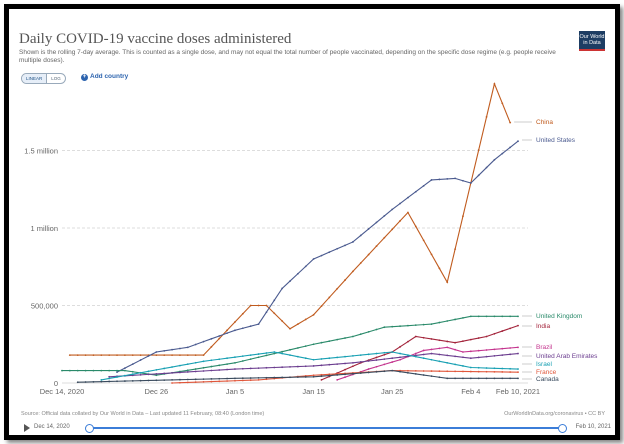 The width and height of the screenshot is (624, 444). I want to click on play-icon, so click(27, 428).